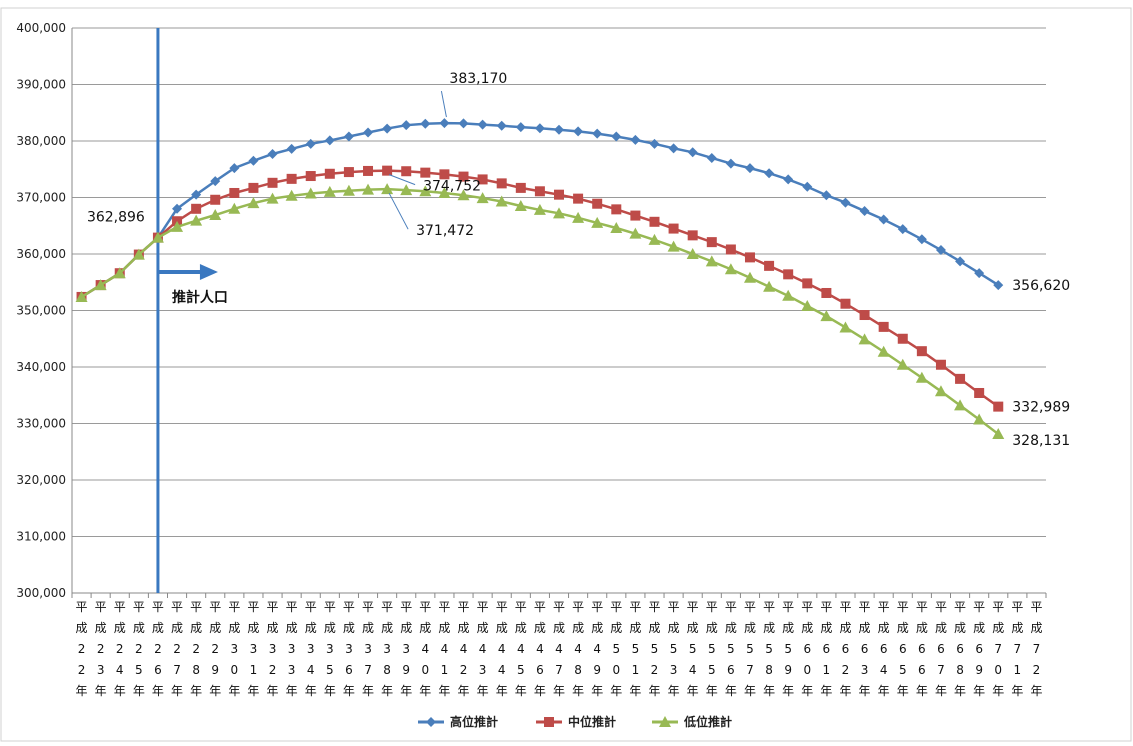 This screenshot has width=1133, height=746. What do you see at coordinates (1041, 286) in the screenshot?
I see `value-label: 356,620` at bounding box center [1041, 286].